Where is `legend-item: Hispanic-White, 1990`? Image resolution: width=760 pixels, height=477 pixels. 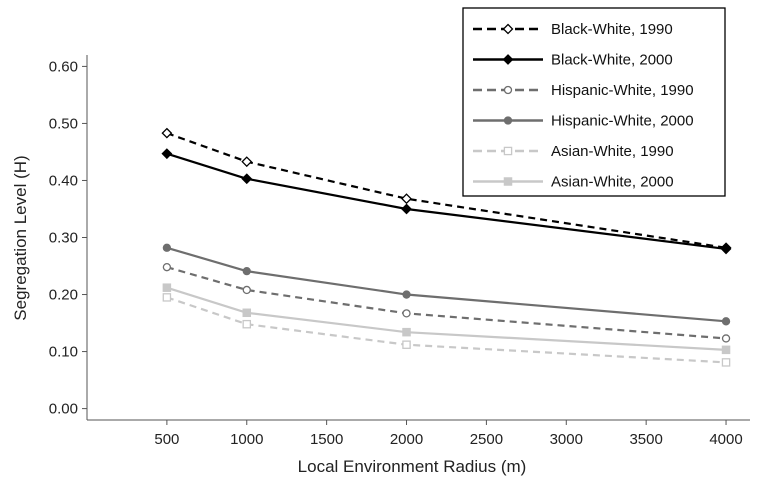
legend-item: Hispanic-White, 1990 is located at coordinates (583, 90).